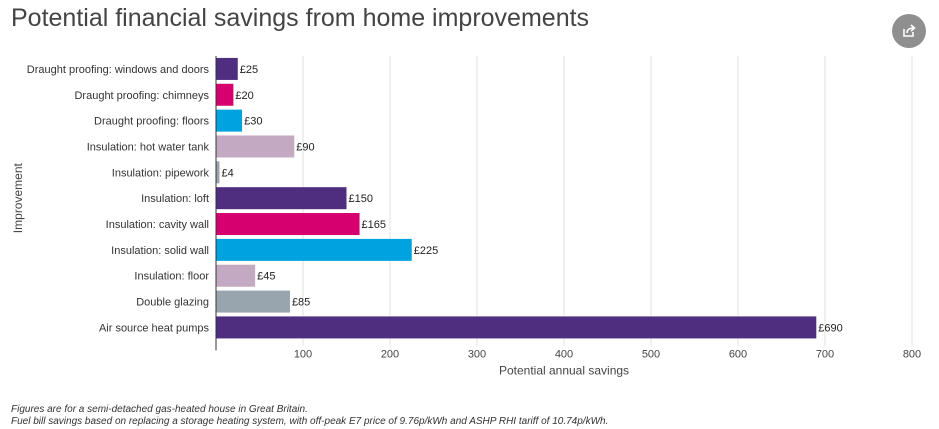 Image resolution: width=939 pixels, height=429 pixels. Describe the element at coordinates (154, 328) in the screenshot. I see `category-label: Air source heat pumps` at that location.